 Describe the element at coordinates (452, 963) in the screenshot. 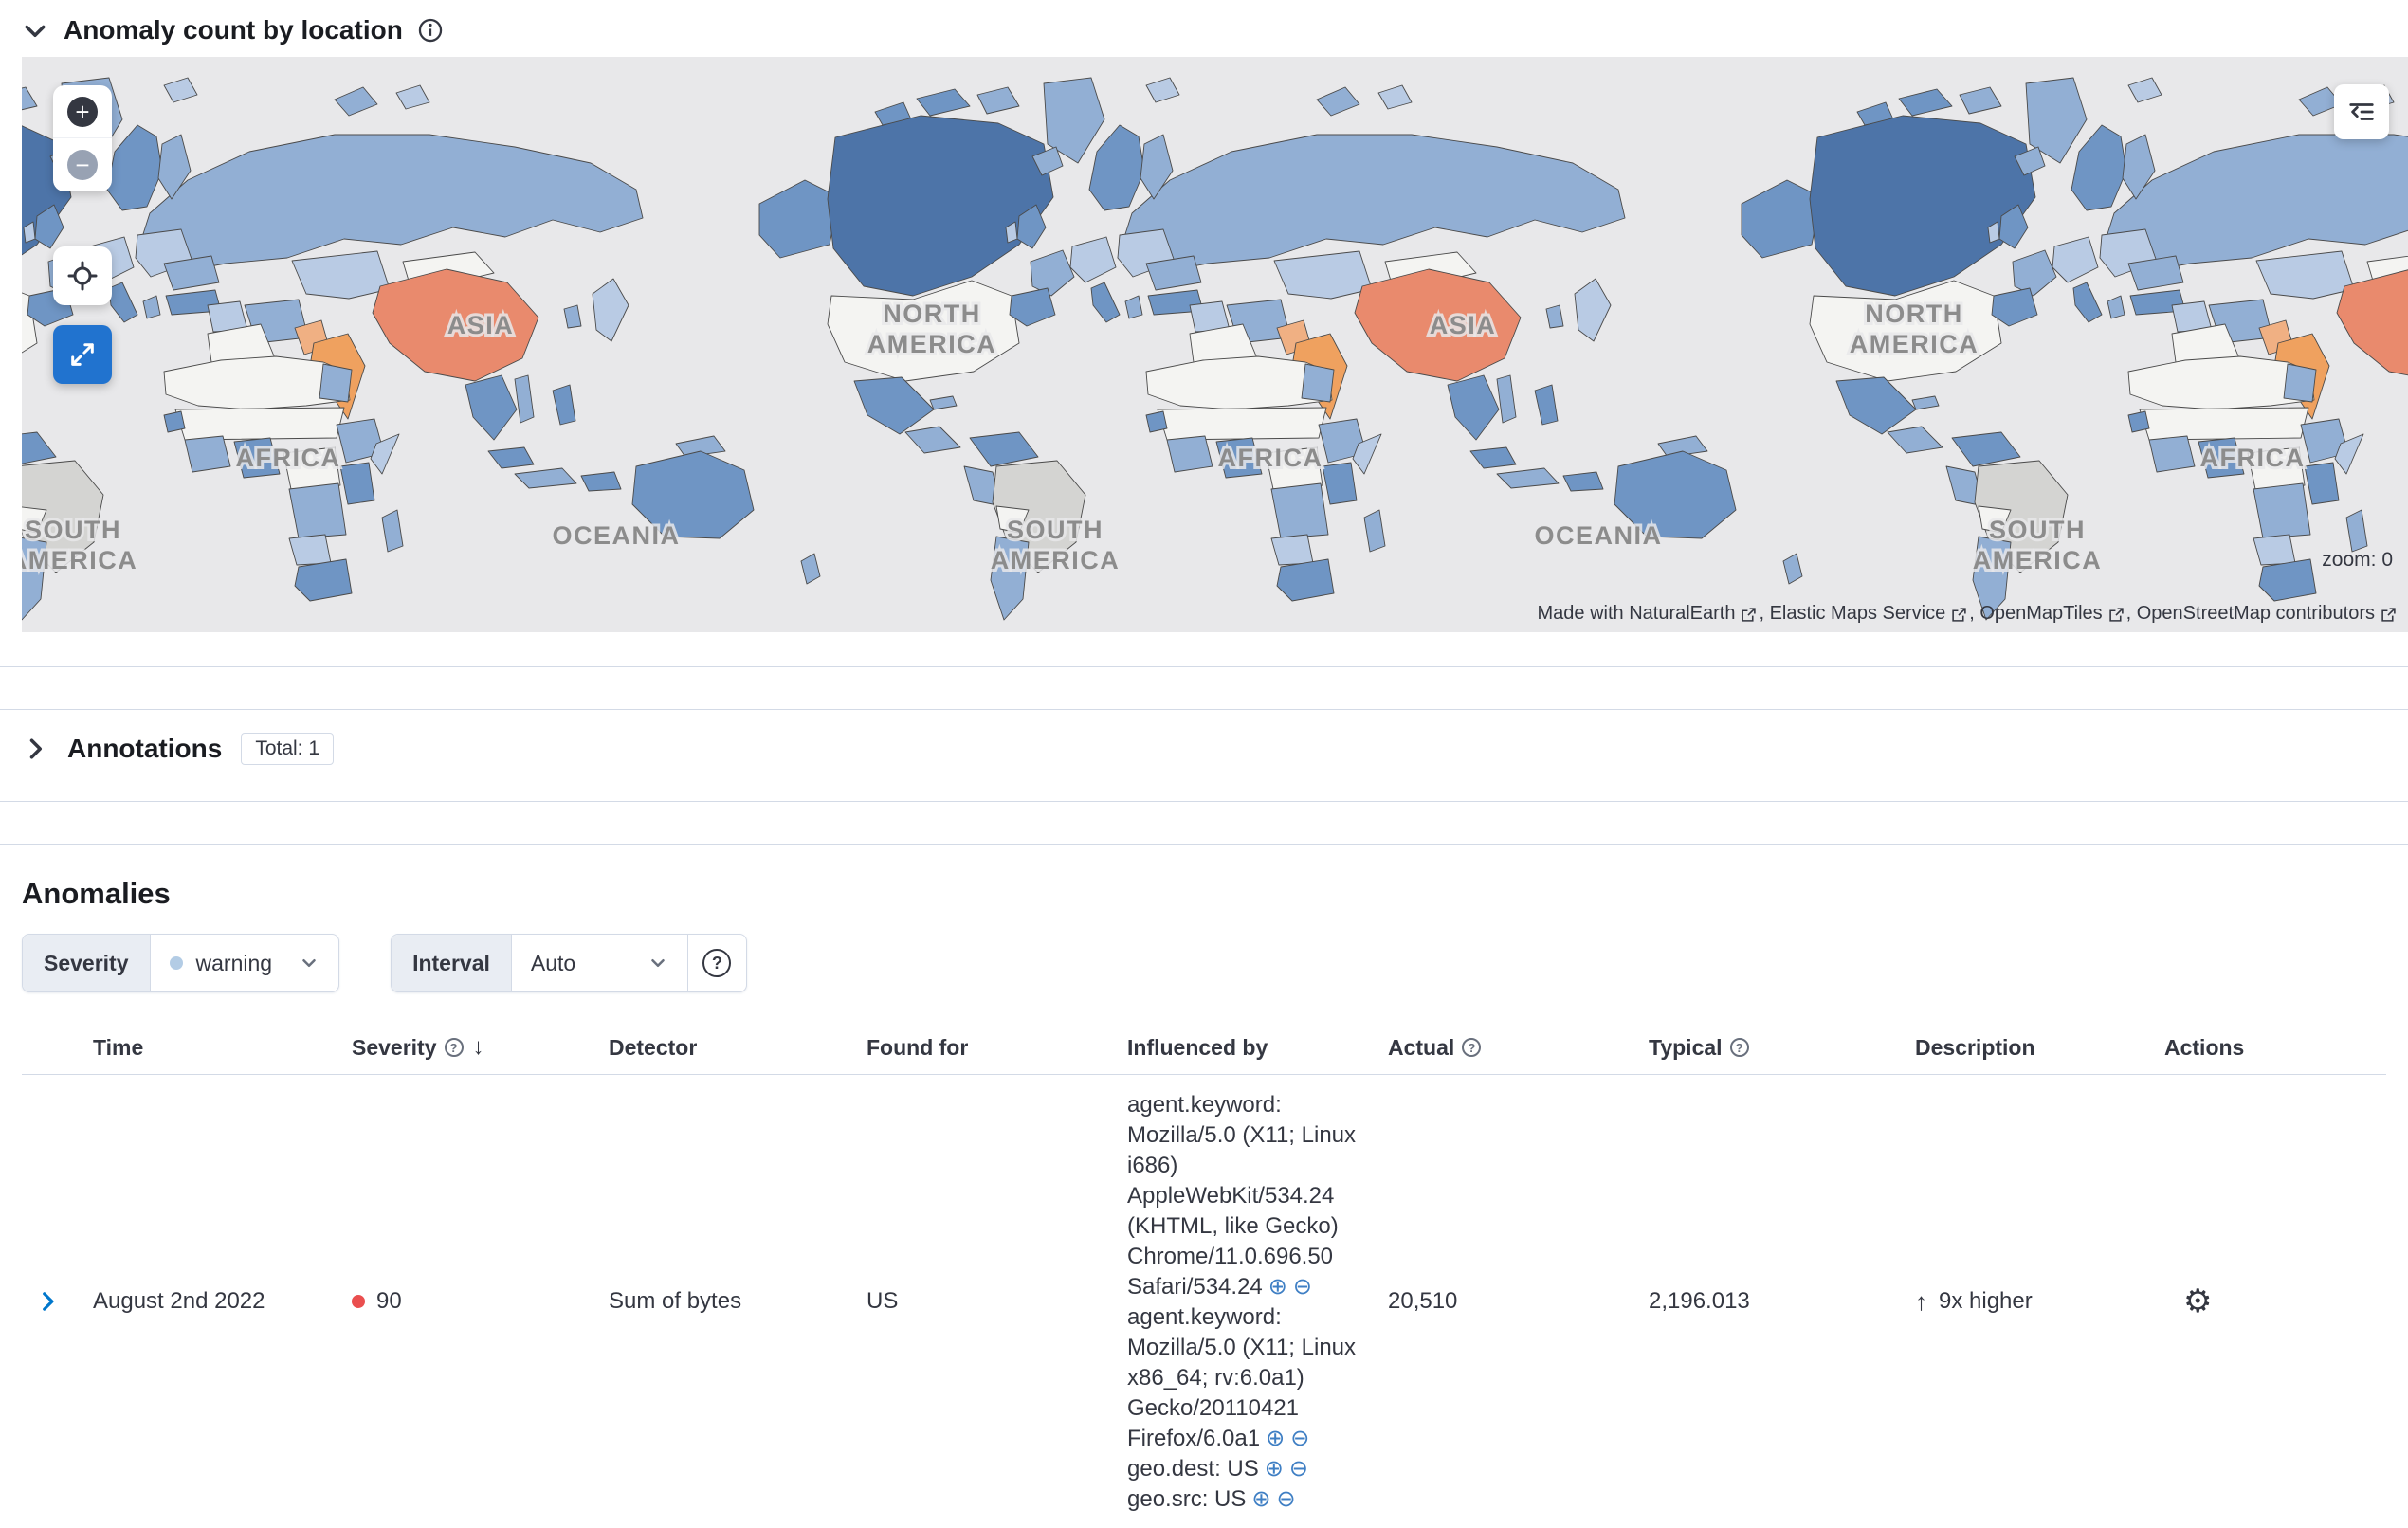

I see `interval-filter-label: Interval` at that location.